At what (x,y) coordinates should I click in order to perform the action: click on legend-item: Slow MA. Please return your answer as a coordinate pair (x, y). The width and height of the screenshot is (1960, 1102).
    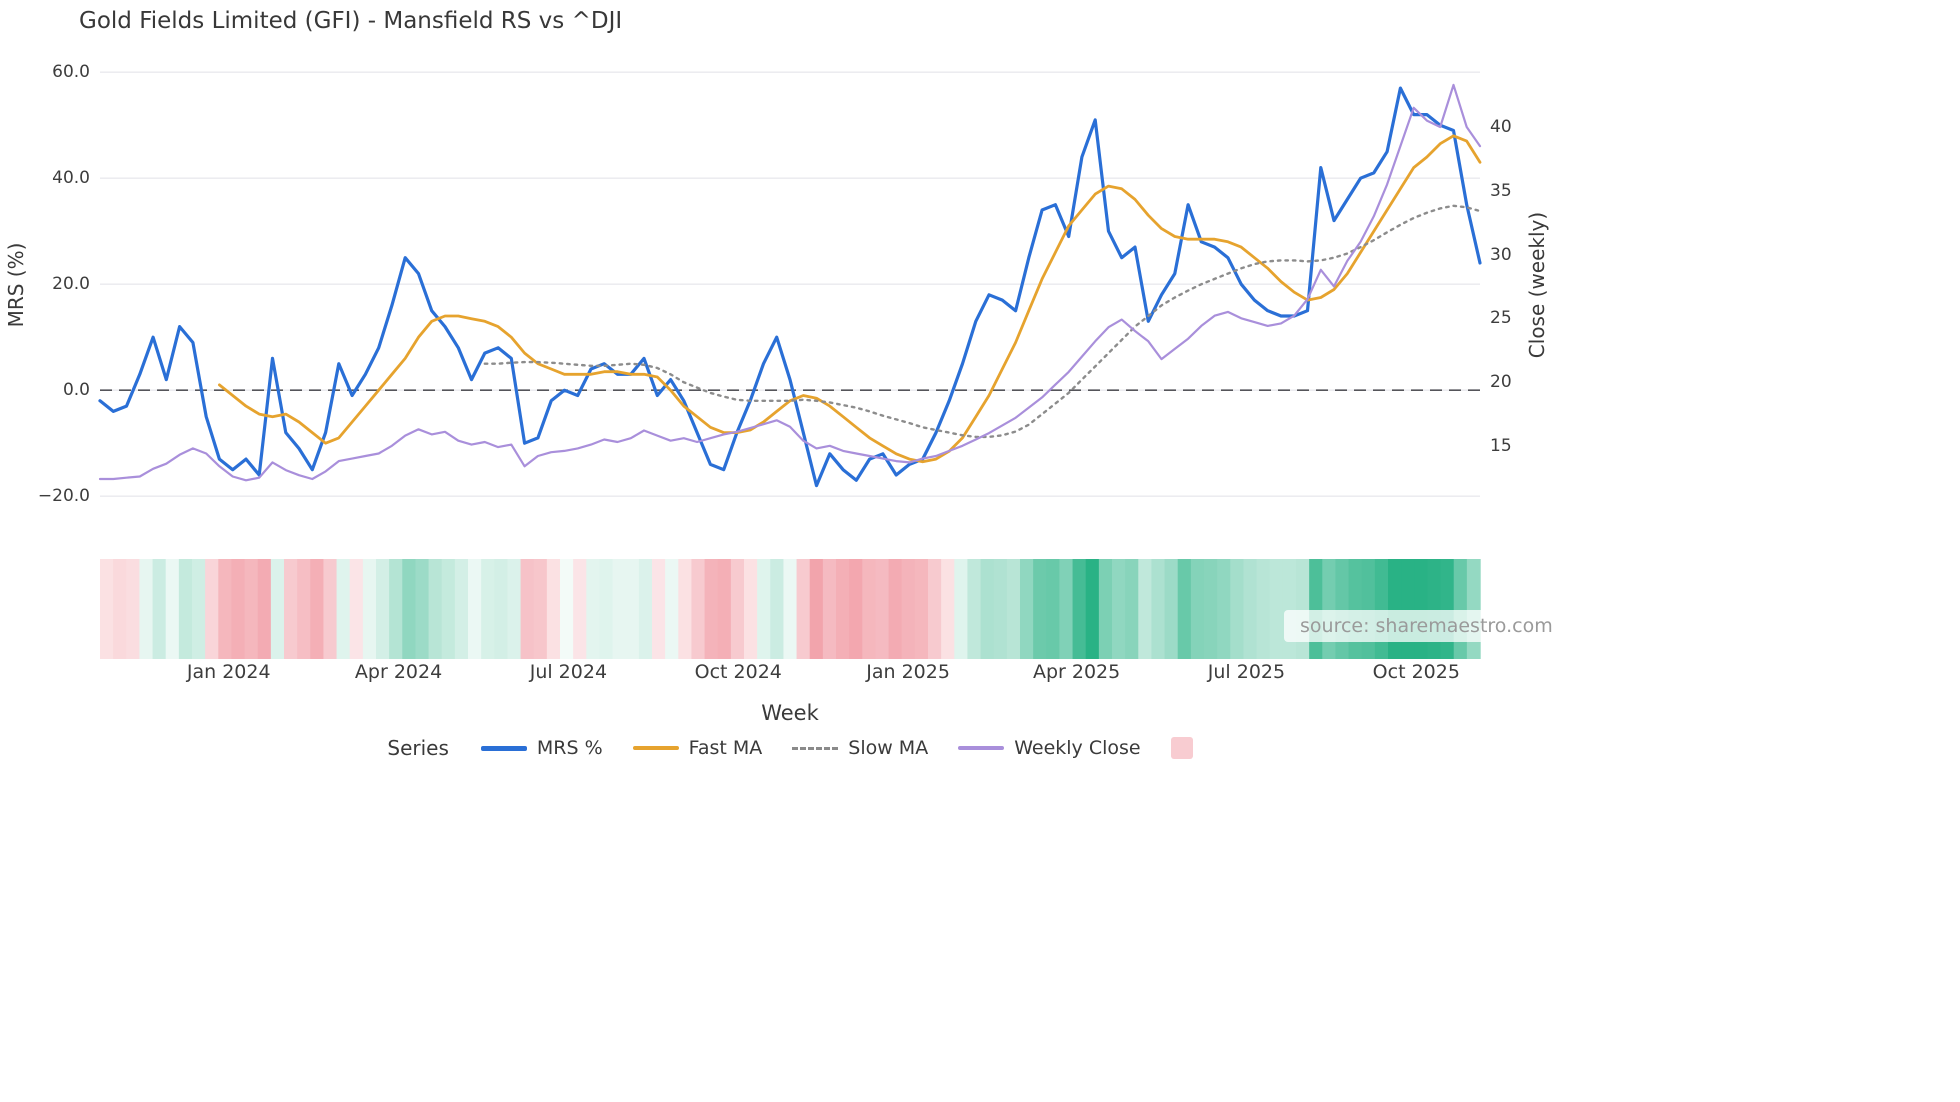
    Looking at the image, I should click on (860, 748).